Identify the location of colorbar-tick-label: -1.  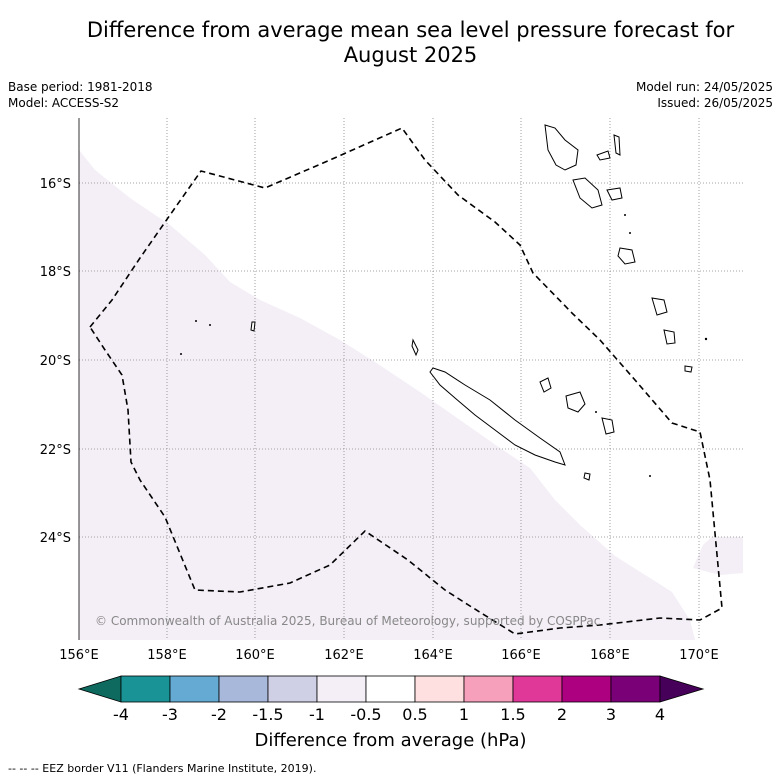
(317, 714).